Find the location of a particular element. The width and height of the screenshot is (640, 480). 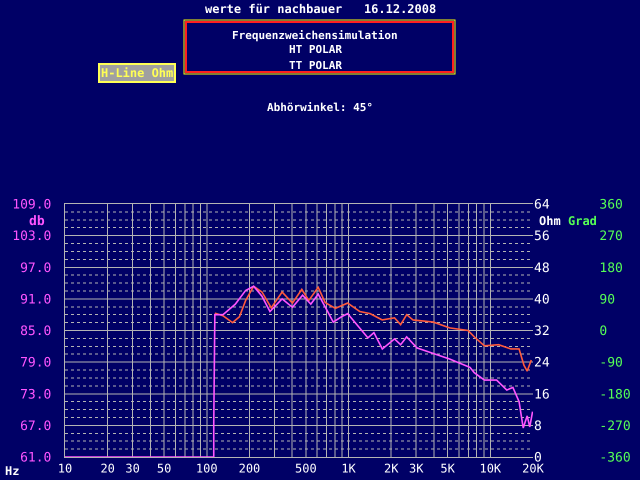

y-tick-label: 85.0 is located at coordinates (36, 332).